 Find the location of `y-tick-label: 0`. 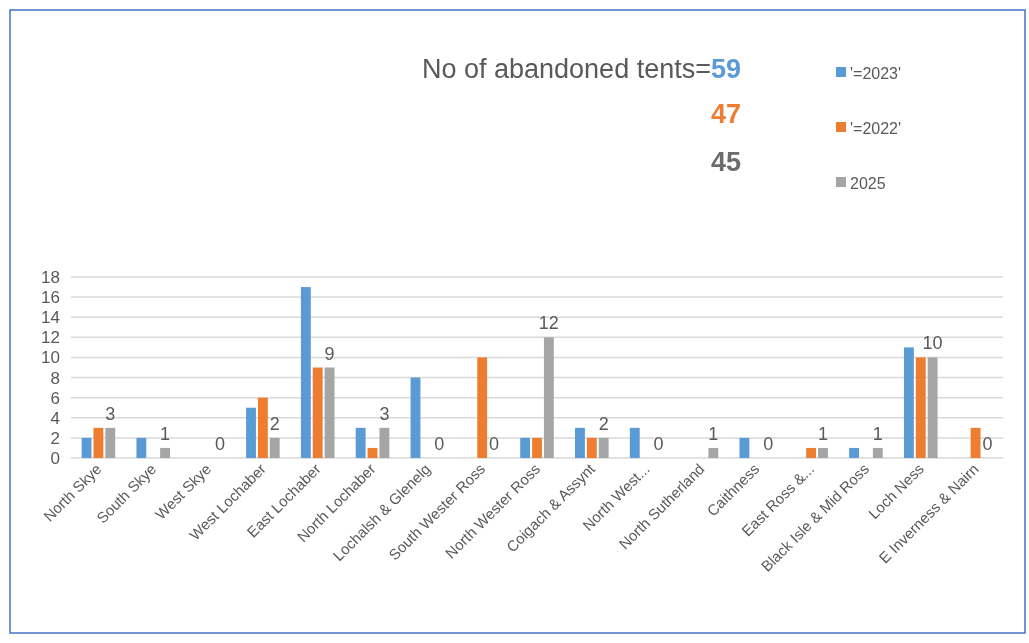

y-tick-label: 0 is located at coordinates (55, 458).